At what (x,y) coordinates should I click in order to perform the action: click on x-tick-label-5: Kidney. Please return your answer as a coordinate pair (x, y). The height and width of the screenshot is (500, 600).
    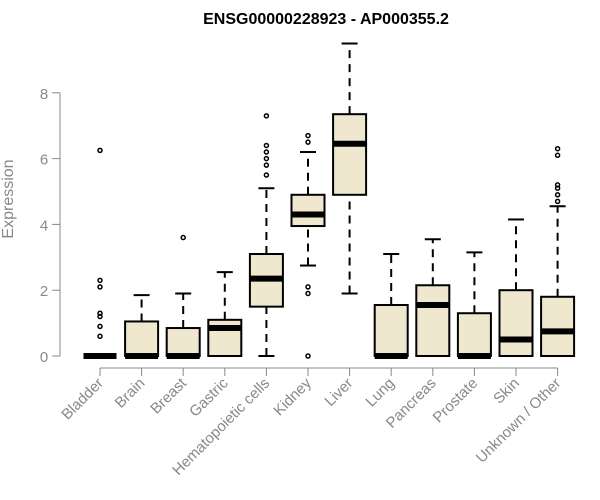
    Looking at the image, I should click on (292, 396).